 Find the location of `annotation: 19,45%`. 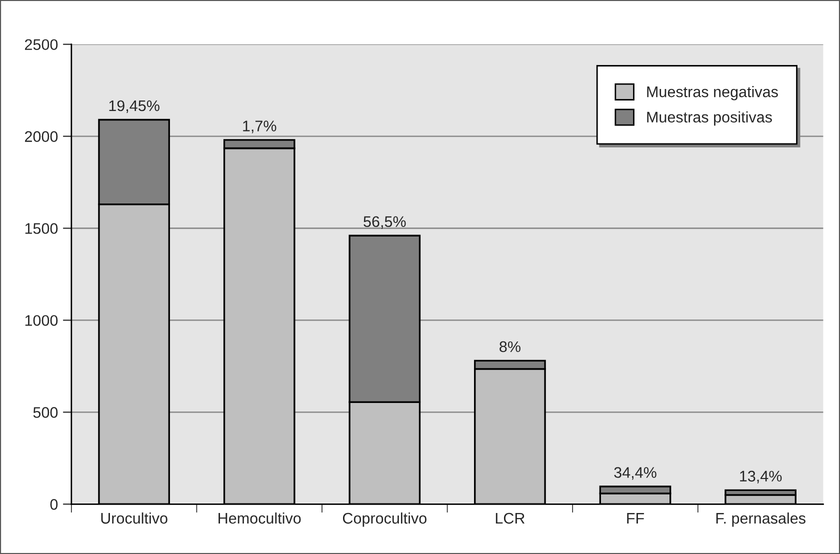

annotation: 19,45% is located at coordinates (134, 106).